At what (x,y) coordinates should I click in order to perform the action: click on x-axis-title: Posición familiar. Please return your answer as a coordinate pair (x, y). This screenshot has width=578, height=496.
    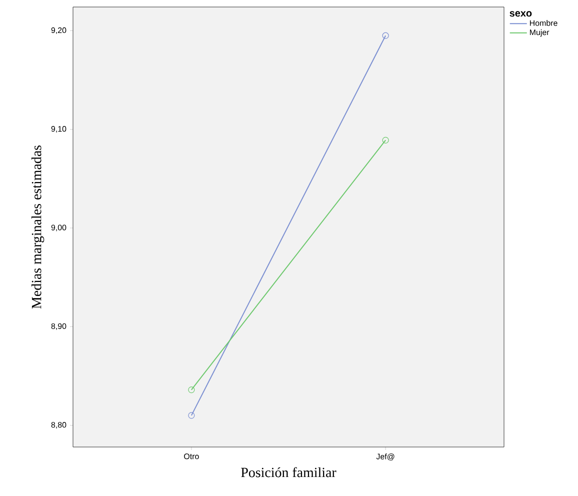
    Looking at the image, I should click on (288, 472).